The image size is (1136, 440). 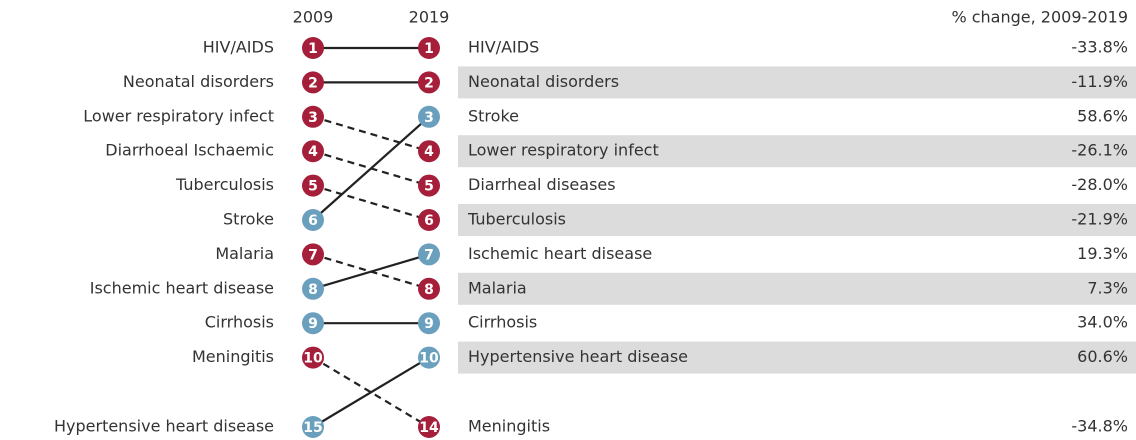 I want to click on right-label: Lower respiratory infect, so click(x=563, y=150).